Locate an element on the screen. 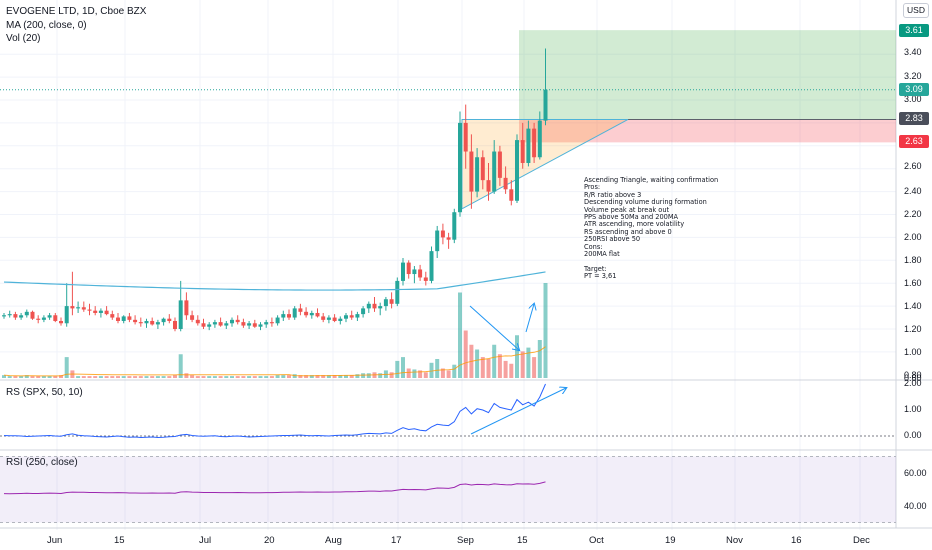 The image size is (932, 550). time-tick: Nov is located at coordinates (734, 540).